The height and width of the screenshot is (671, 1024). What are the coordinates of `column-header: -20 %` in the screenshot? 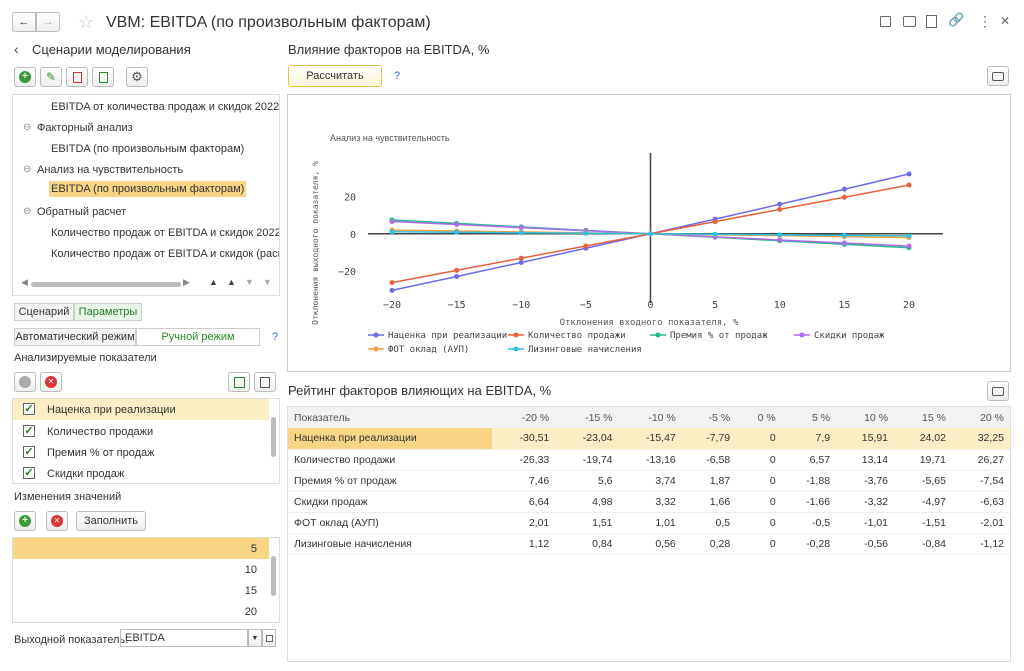 It's located at (524, 417).